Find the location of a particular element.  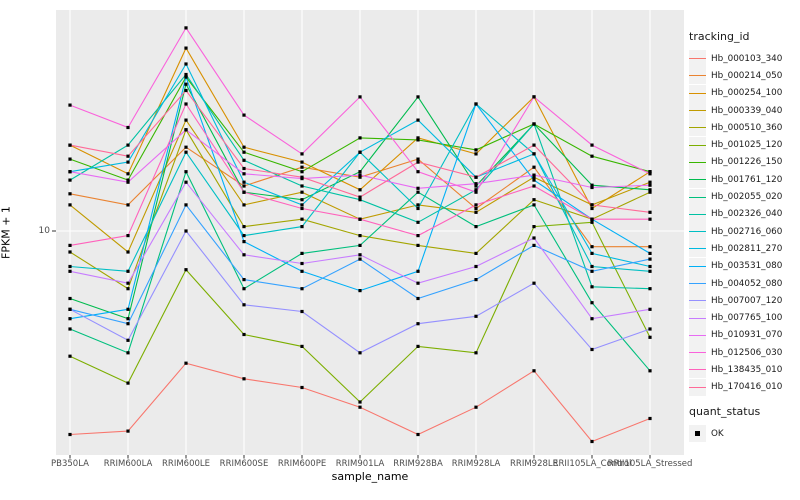

x-tick-label-RRIM928BA: RRIM928BA is located at coordinates (418, 464).